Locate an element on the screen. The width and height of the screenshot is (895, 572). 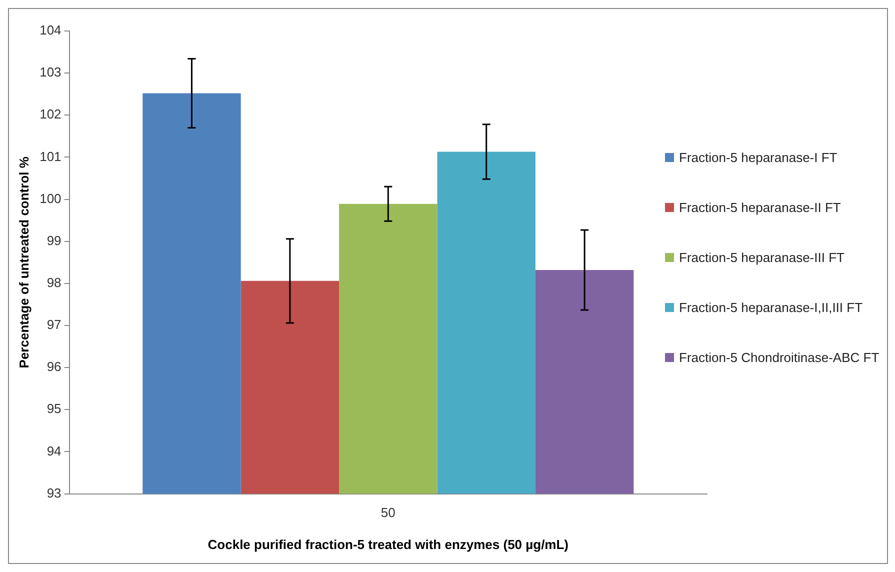
y-tick-label: 103 is located at coordinates (51, 72).